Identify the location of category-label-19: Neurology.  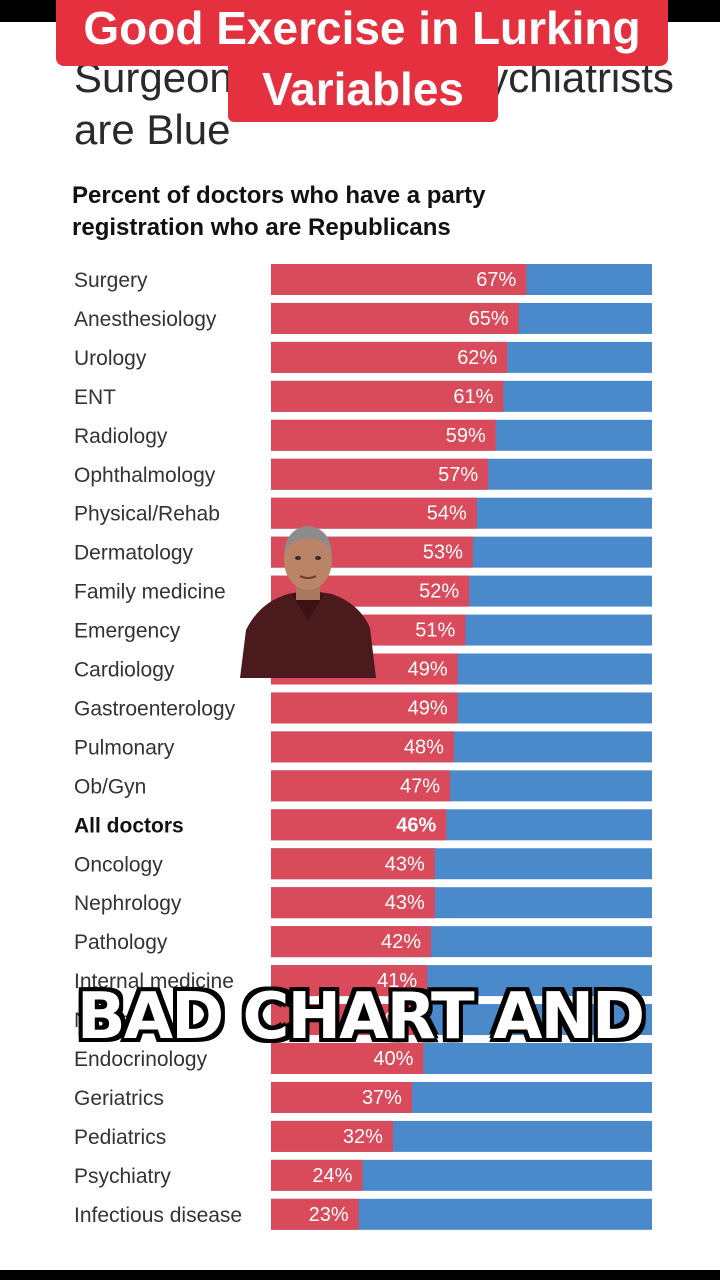
(122, 1020).